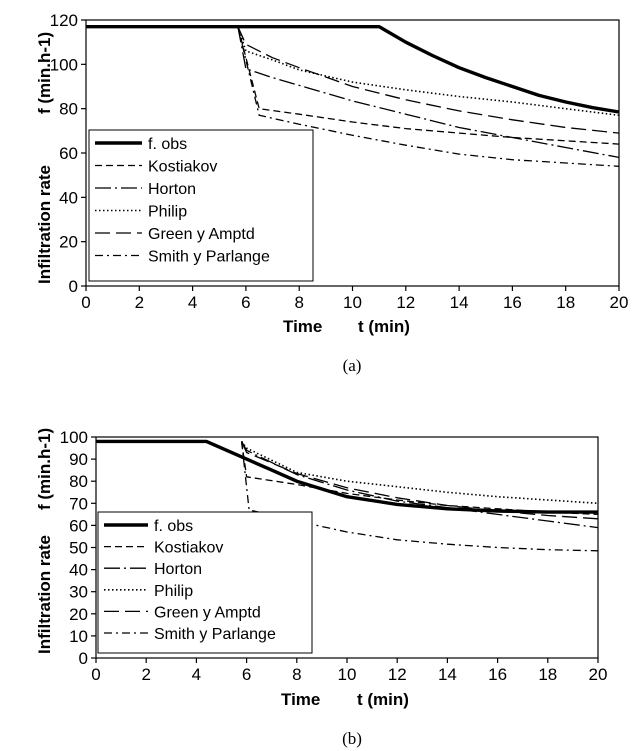  What do you see at coordinates (78, 636) in the screenshot?
I see `y-tick-label: 10` at bounding box center [78, 636].